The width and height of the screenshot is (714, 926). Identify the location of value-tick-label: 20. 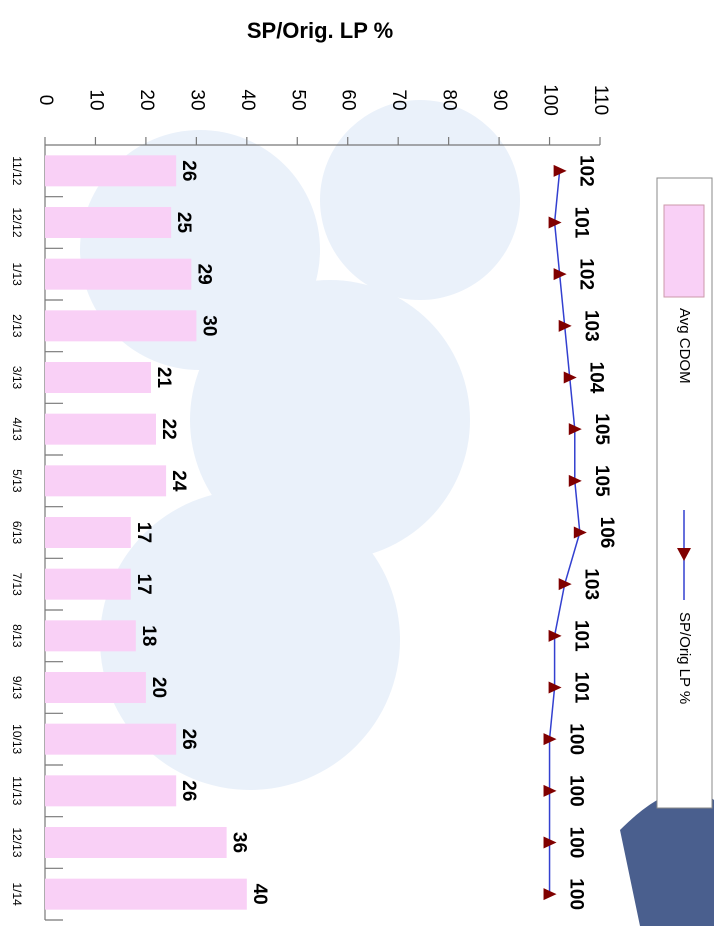
(146, 99).